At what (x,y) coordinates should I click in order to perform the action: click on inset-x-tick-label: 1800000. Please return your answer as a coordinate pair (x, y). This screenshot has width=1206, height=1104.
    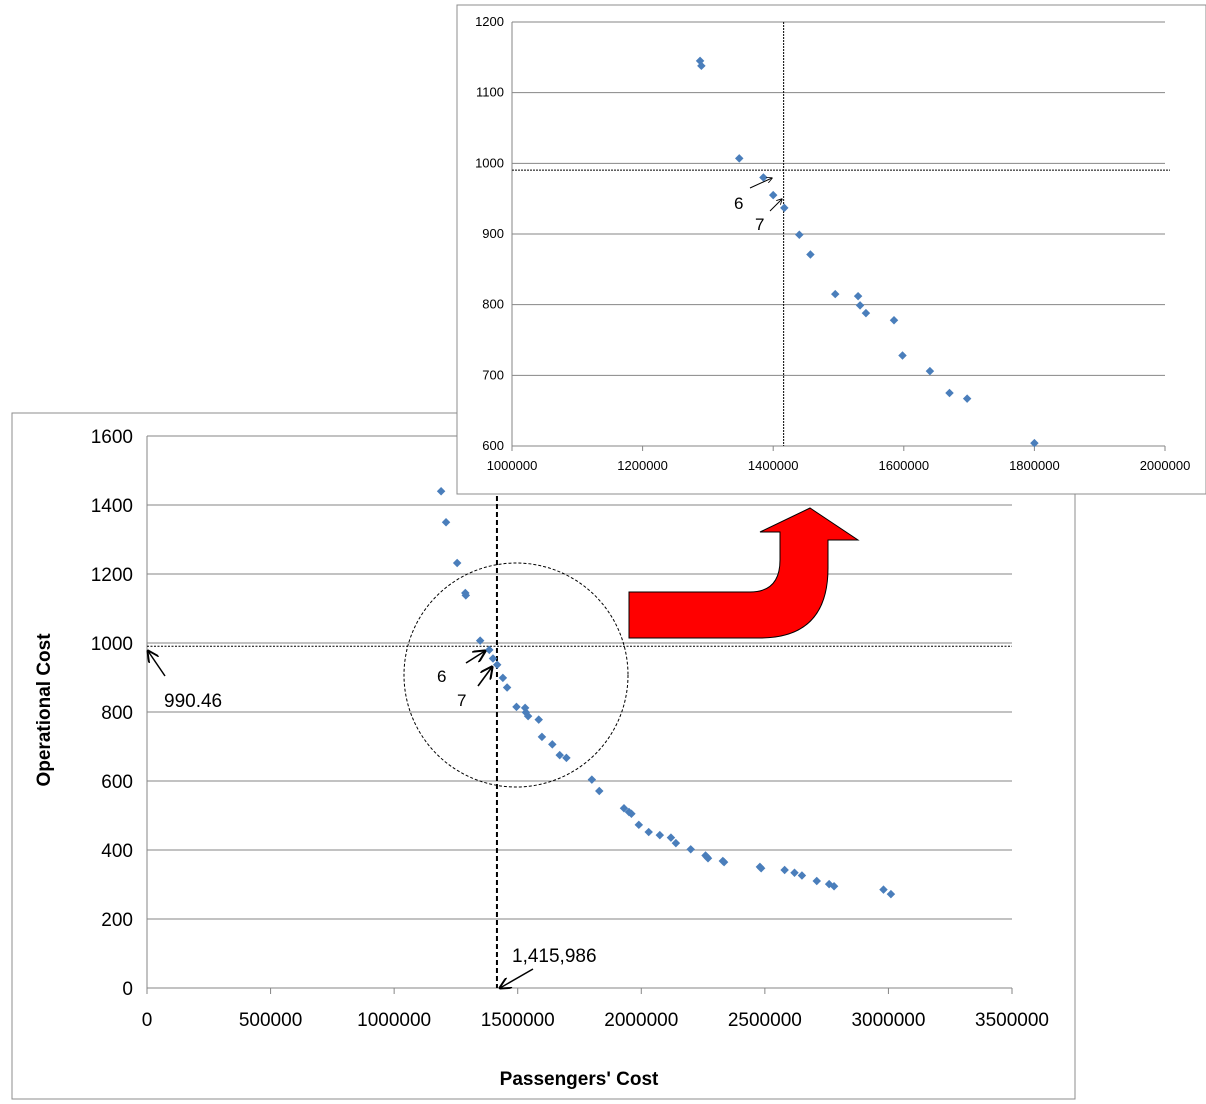
    Looking at the image, I should click on (1034, 465).